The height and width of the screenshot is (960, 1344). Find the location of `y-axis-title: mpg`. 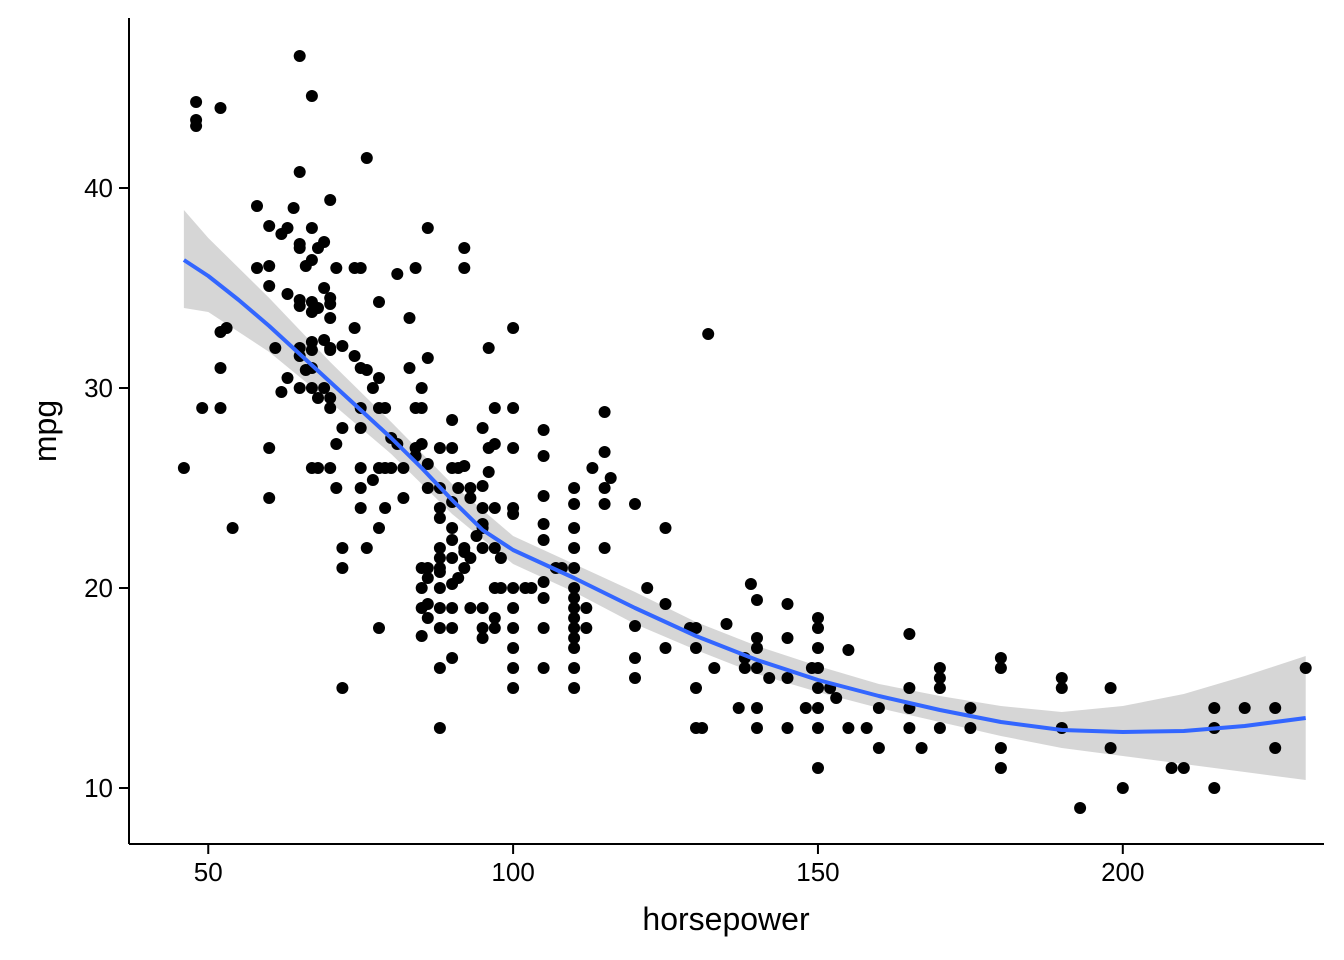

y-axis-title: mpg is located at coordinates (45, 431).